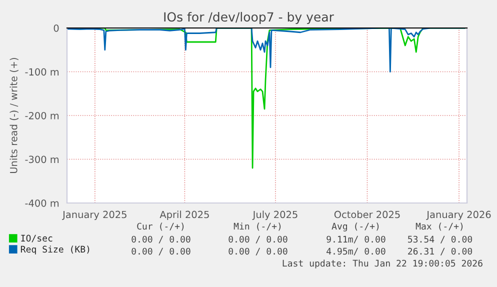 This screenshot has width=497, height=287. Describe the element at coordinates (14, 116) in the screenshot. I see `y-axis-title: Units read (-) / write (+)` at that location.